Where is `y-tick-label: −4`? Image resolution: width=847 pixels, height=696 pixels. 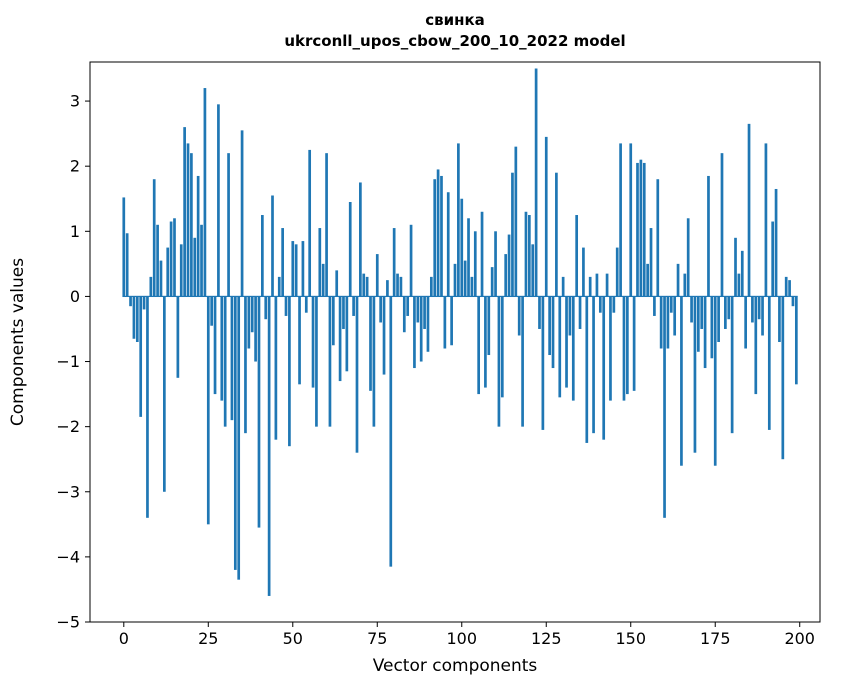 y-tick-label: −4 is located at coordinates (68, 556).